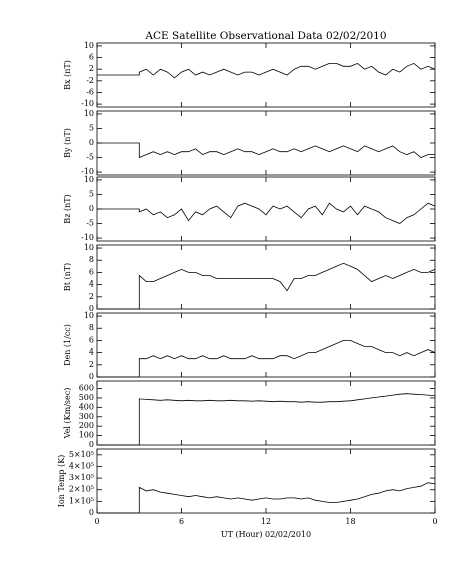 The image size is (453, 566). Describe the element at coordinates (86, 425) in the screenshot. I see `y-tick-label: 200` at that location.